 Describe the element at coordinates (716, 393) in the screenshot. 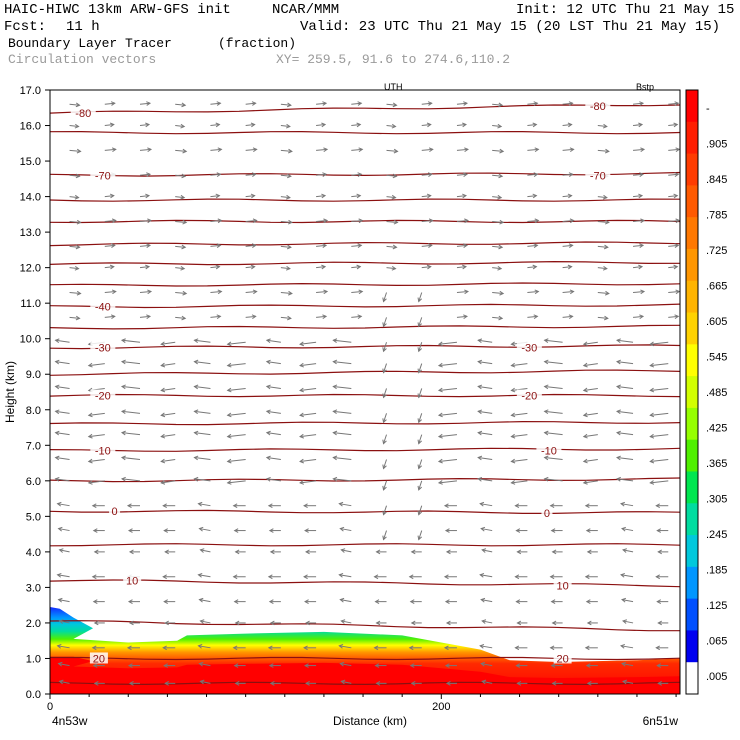

I see `colorbar-label: .485` at that location.